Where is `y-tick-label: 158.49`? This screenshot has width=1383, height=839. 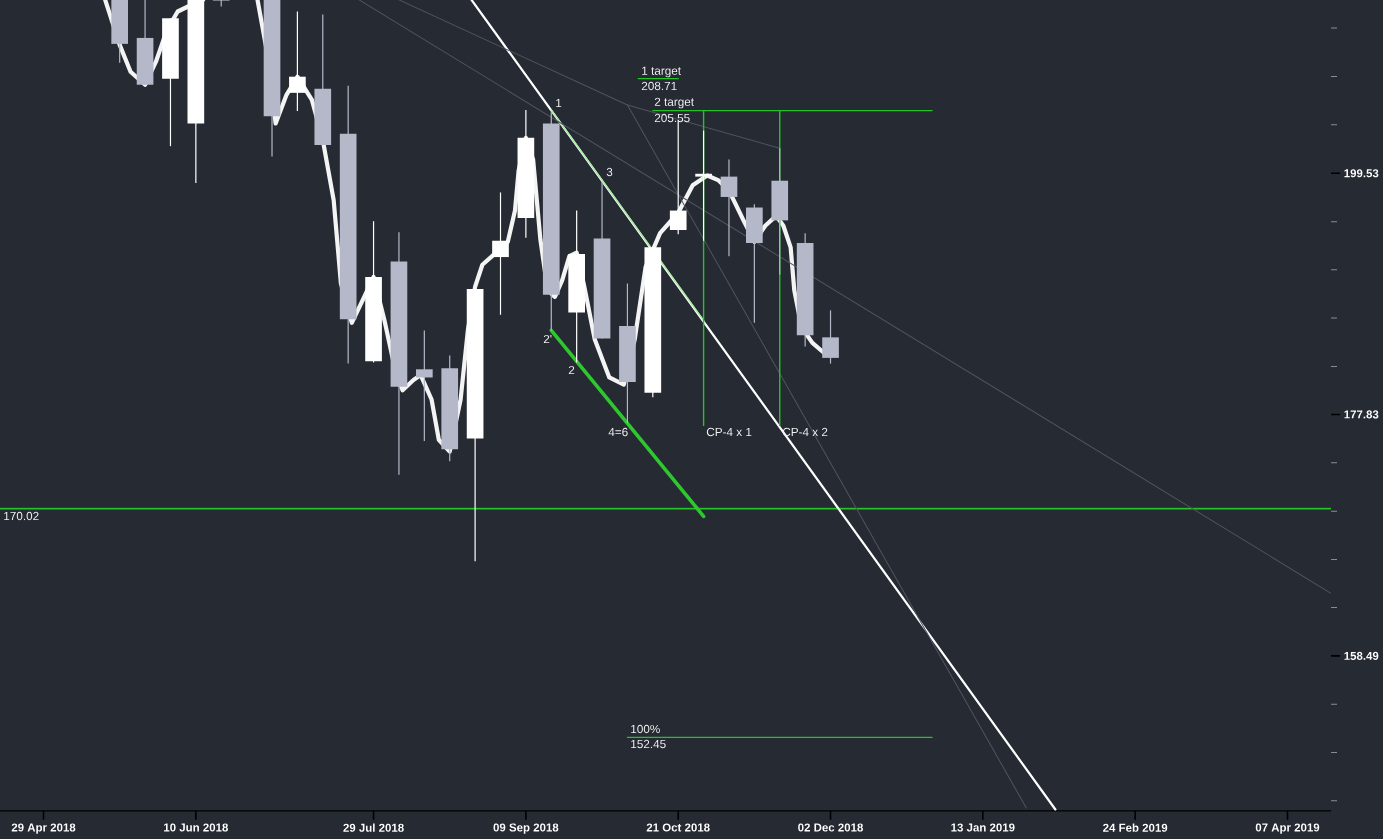
y-tick-label: 158.49 is located at coordinates (1361, 655).